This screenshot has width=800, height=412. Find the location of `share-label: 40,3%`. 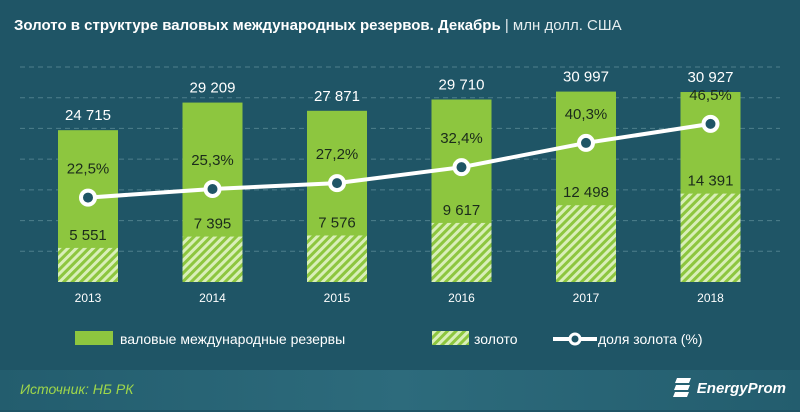

share-label: 40,3% is located at coordinates (586, 114).